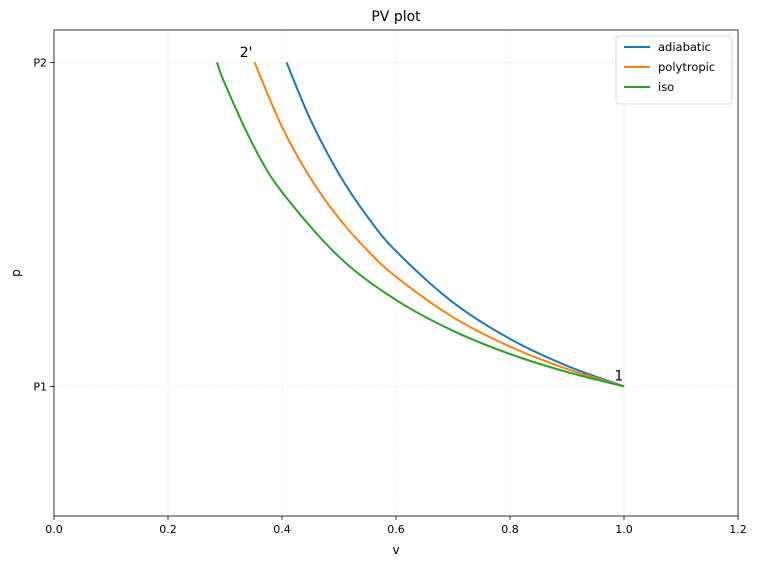 This screenshot has width=758, height=566. I want to click on x-tick-label: 1.0, so click(624, 529).